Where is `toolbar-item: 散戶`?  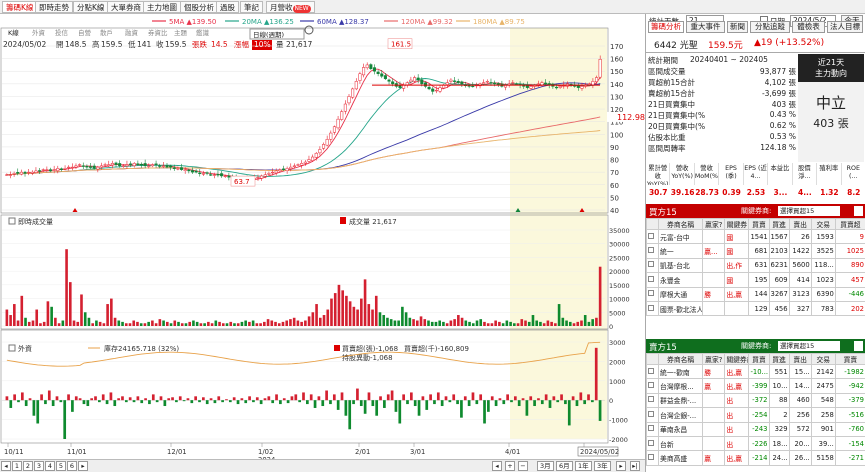 toolbar-item: 散戶 is located at coordinates (106, 32).